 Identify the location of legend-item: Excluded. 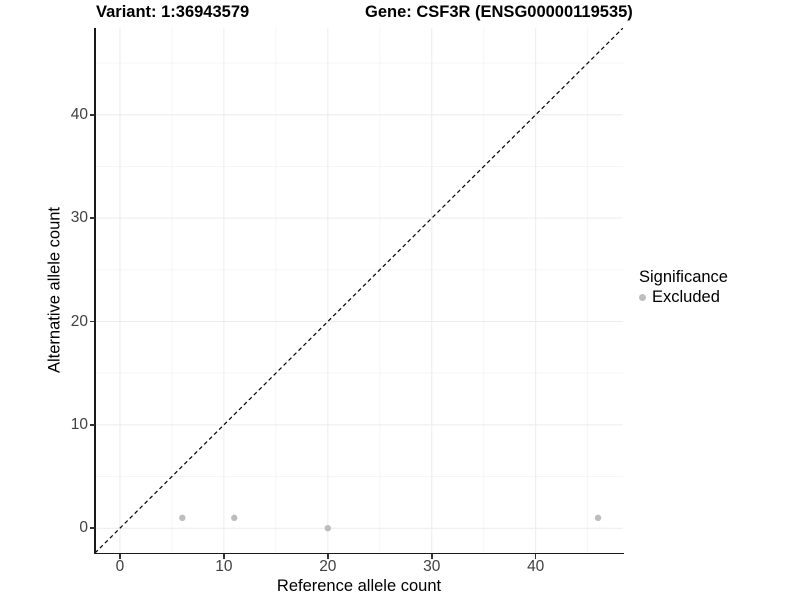
(683, 297).